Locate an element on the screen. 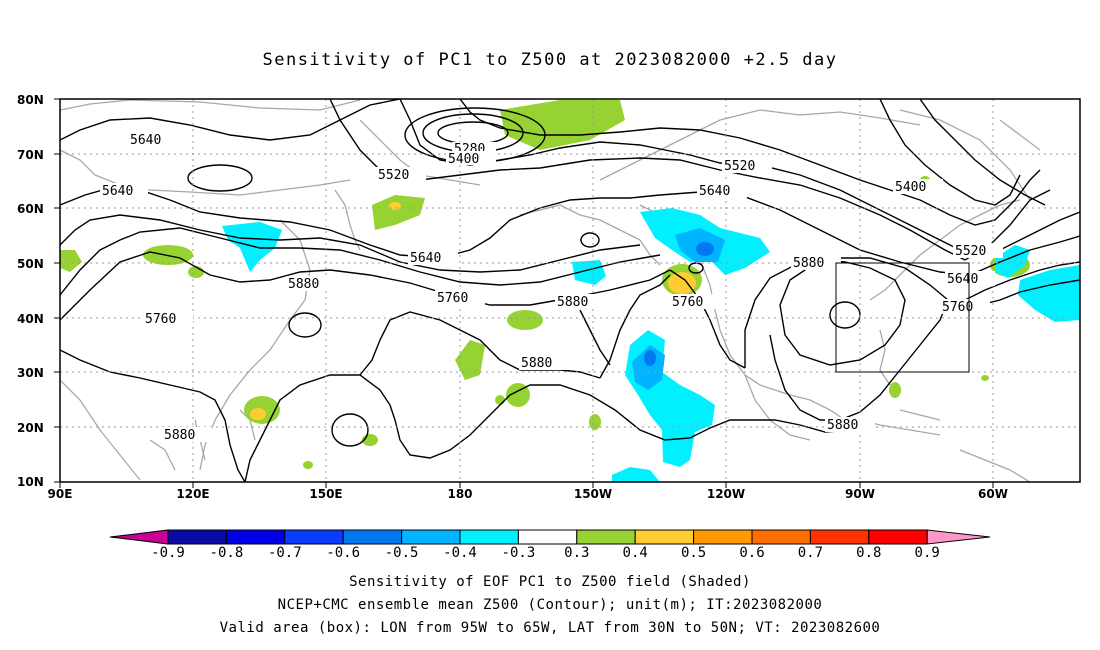 The height and width of the screenshot is (650, 1100). colorbar-label: 0.4 is located at coordinates (635, 553).